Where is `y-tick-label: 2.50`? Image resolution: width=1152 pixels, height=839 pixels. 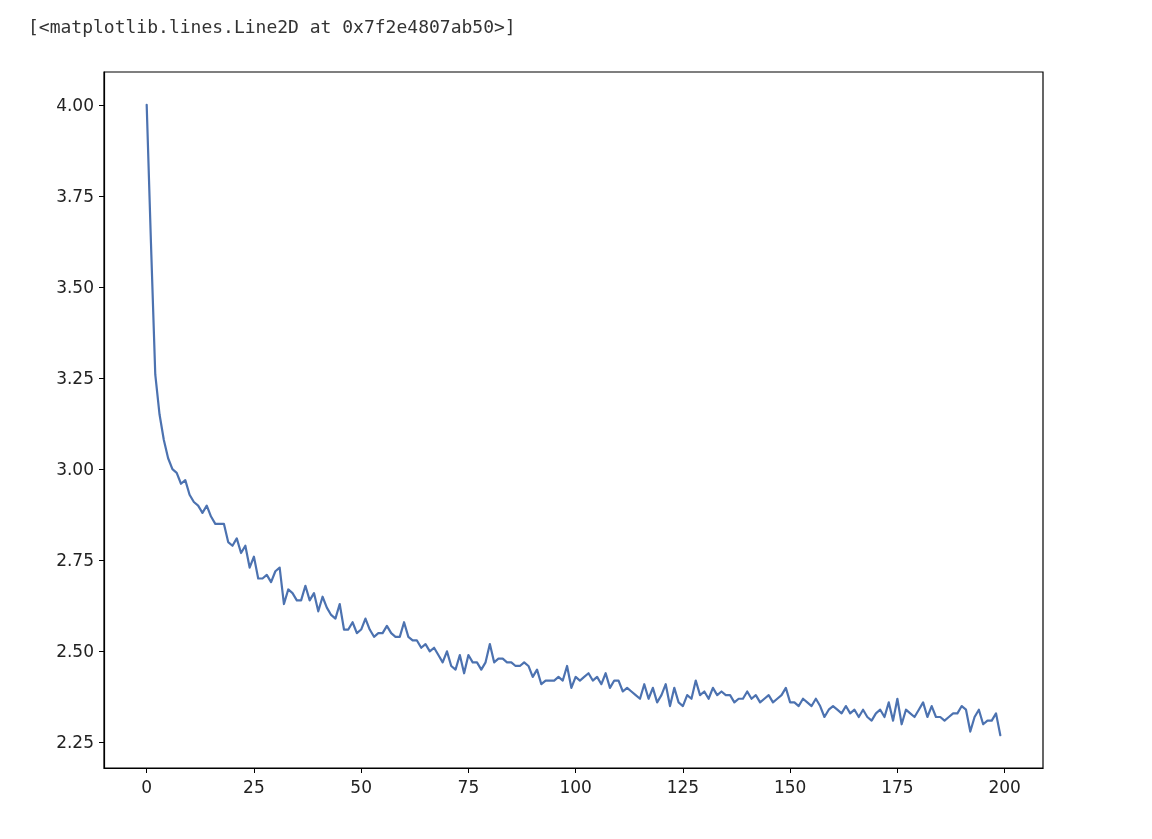 y-tick-label: 2.50 is located at coordinates (75, 651).